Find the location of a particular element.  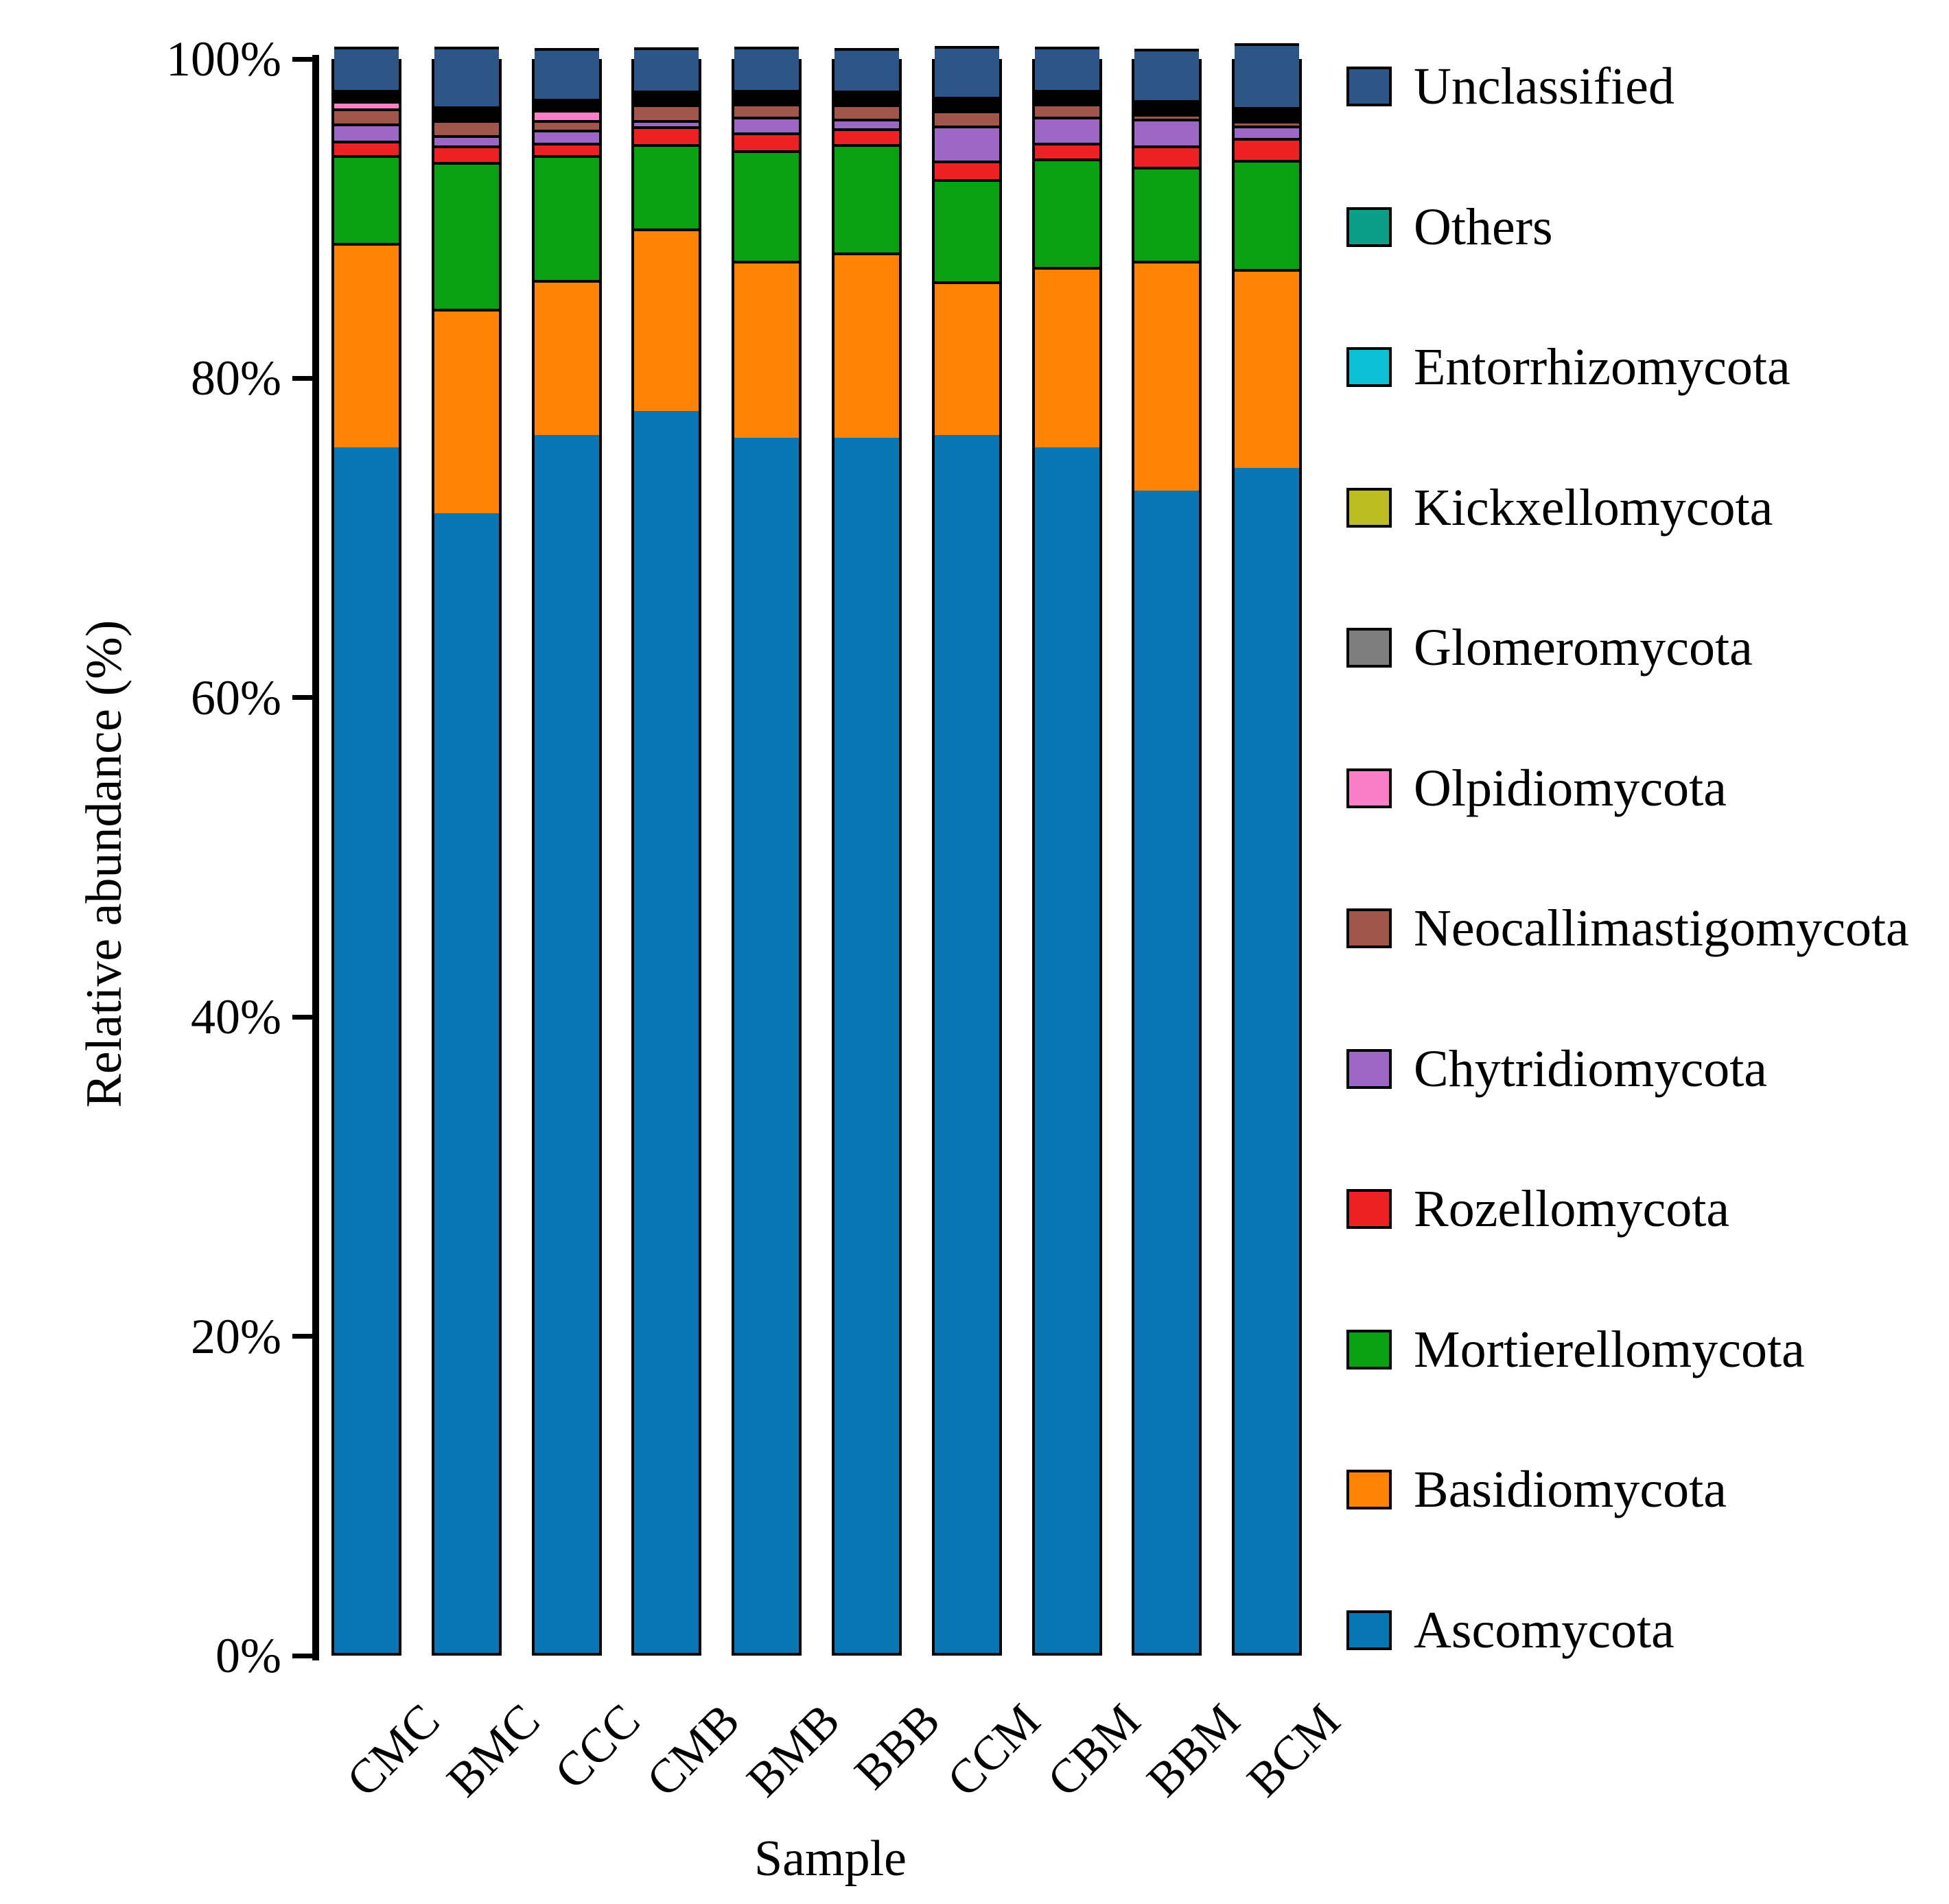

legend-swatch-neocallimastigomycota is located at coordinates (1369, 928).